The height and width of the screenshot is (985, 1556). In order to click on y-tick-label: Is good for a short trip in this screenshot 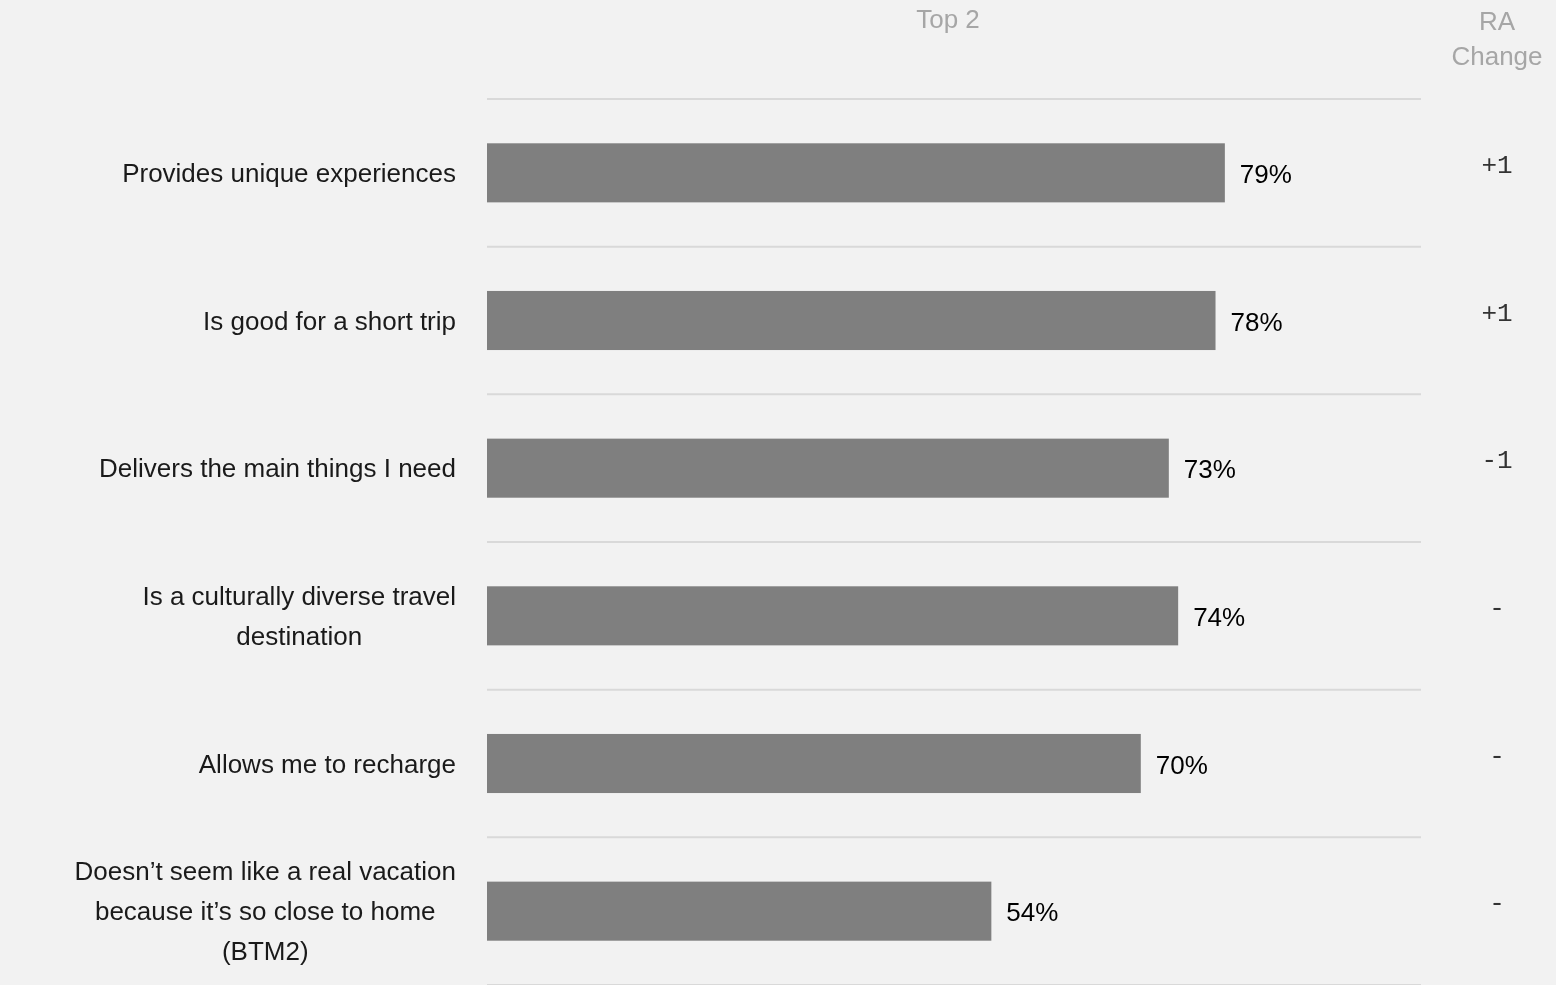, I will do `click(329, 320)`.